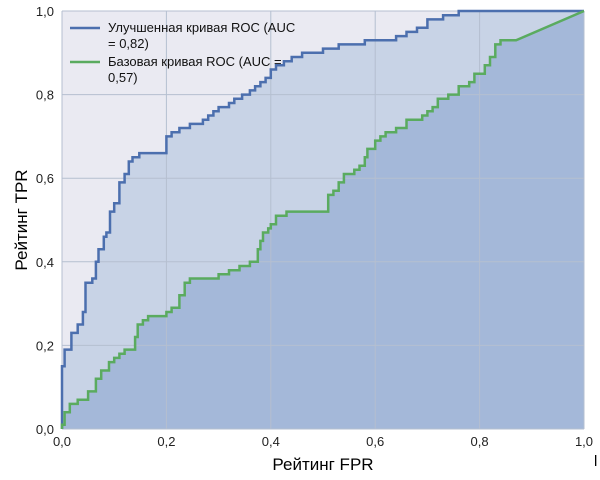 This screenshot has height=480, width=600. What do you see at coordinates (480, 441) in the screenshot?
I see `x-tick-label: 0,8` at bounding box center [480, 441].